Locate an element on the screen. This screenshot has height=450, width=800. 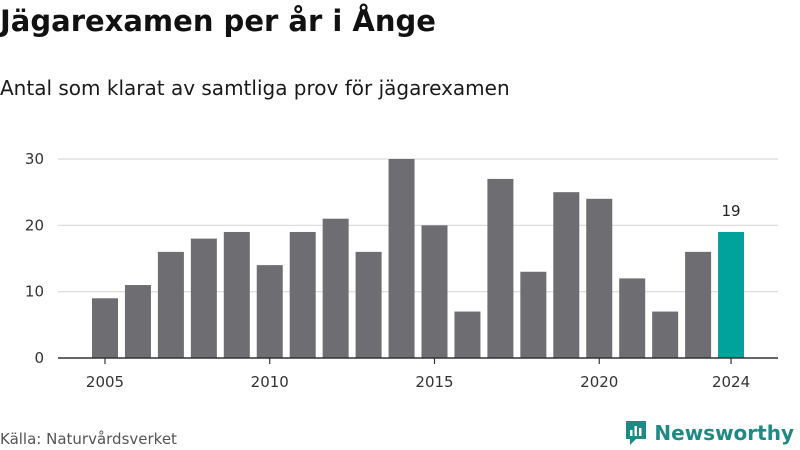
data-label: 19 is located at coordinates (731, 211).